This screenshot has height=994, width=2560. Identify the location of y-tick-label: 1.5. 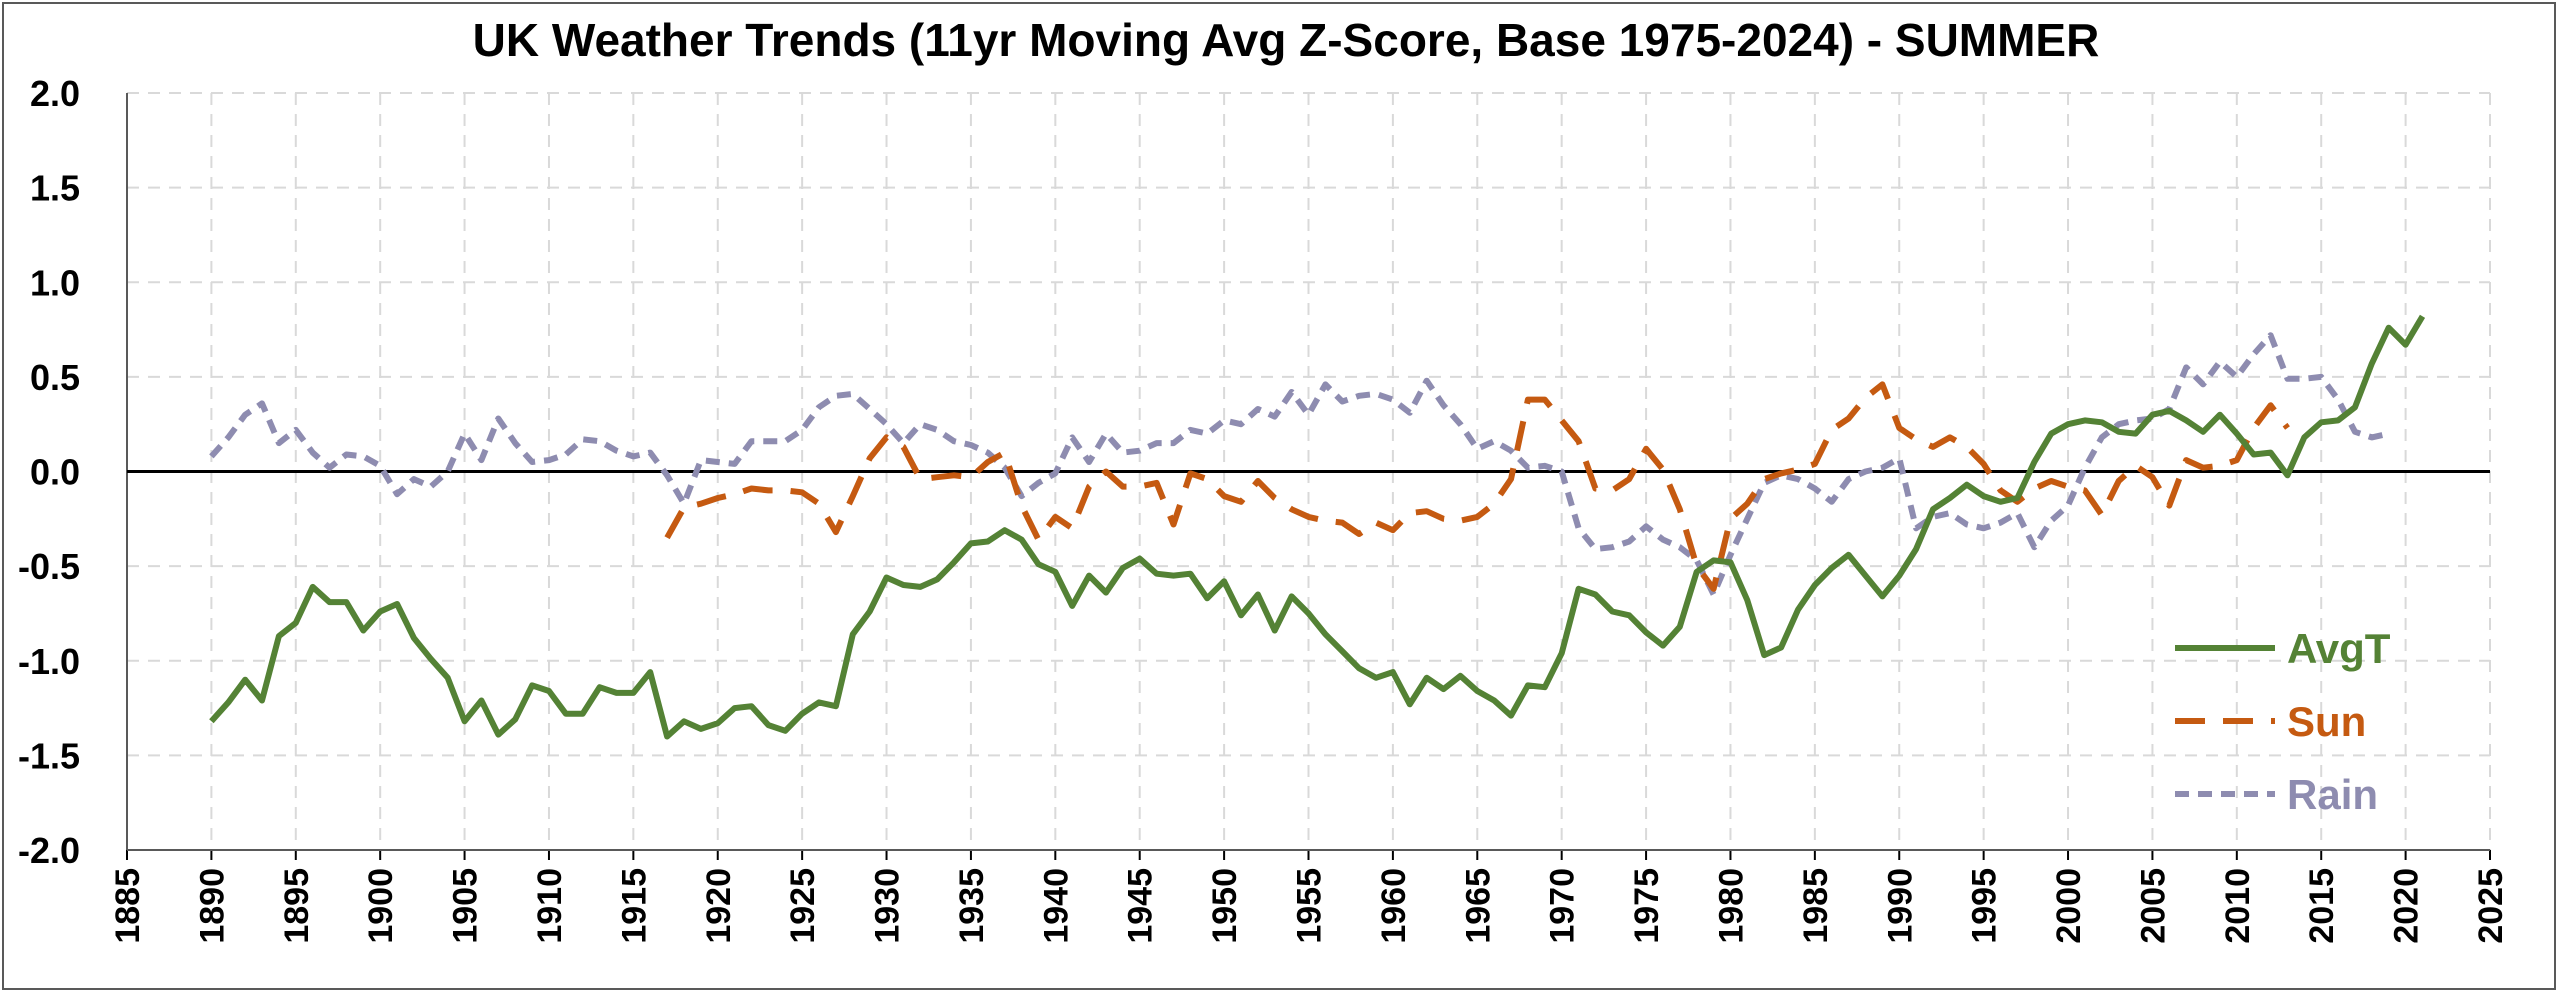
(55, 188).